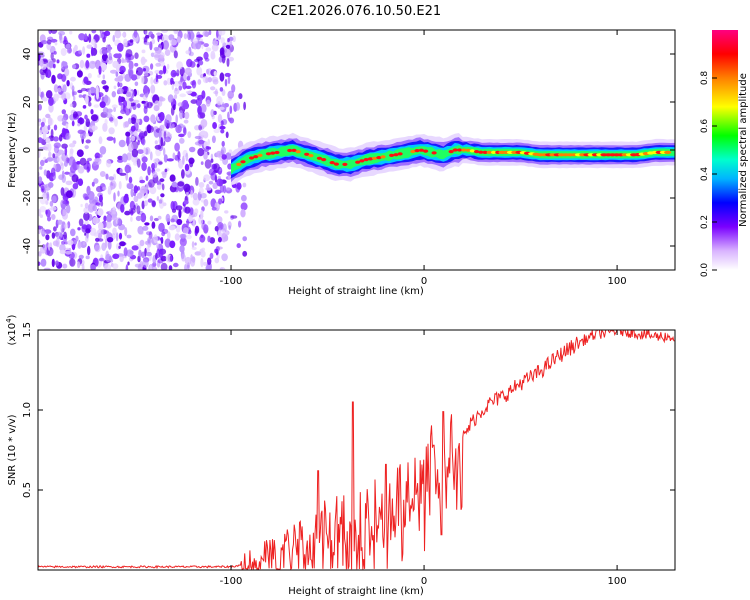 Image resolution: width=750 pixels, height=600 pixels. I want to click on colorbar-tick-label: 0.0, so click(705, 270).